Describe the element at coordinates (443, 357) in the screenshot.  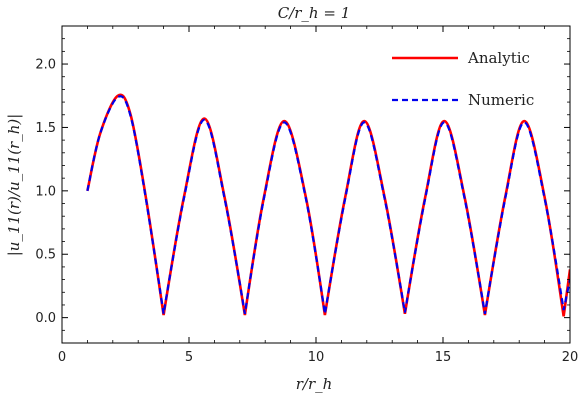
I see `x-tick-label: 15` at that location.